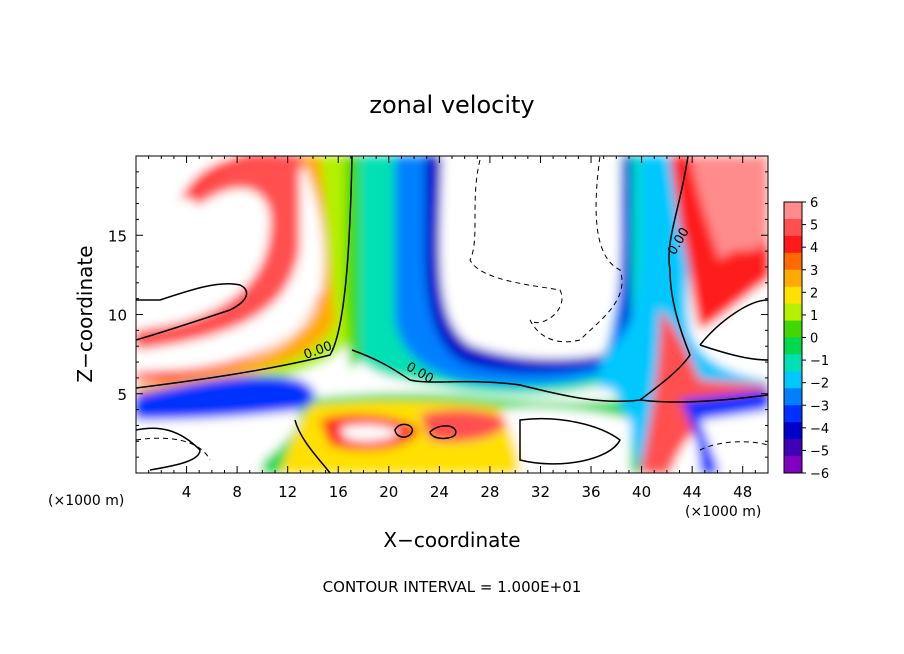 This screenshot has width=904, height=654. What do you see at coordinates (819, 384) in the screenshot?
I see `colorbar-tick-label: −2` at bounding box center [819, 384].